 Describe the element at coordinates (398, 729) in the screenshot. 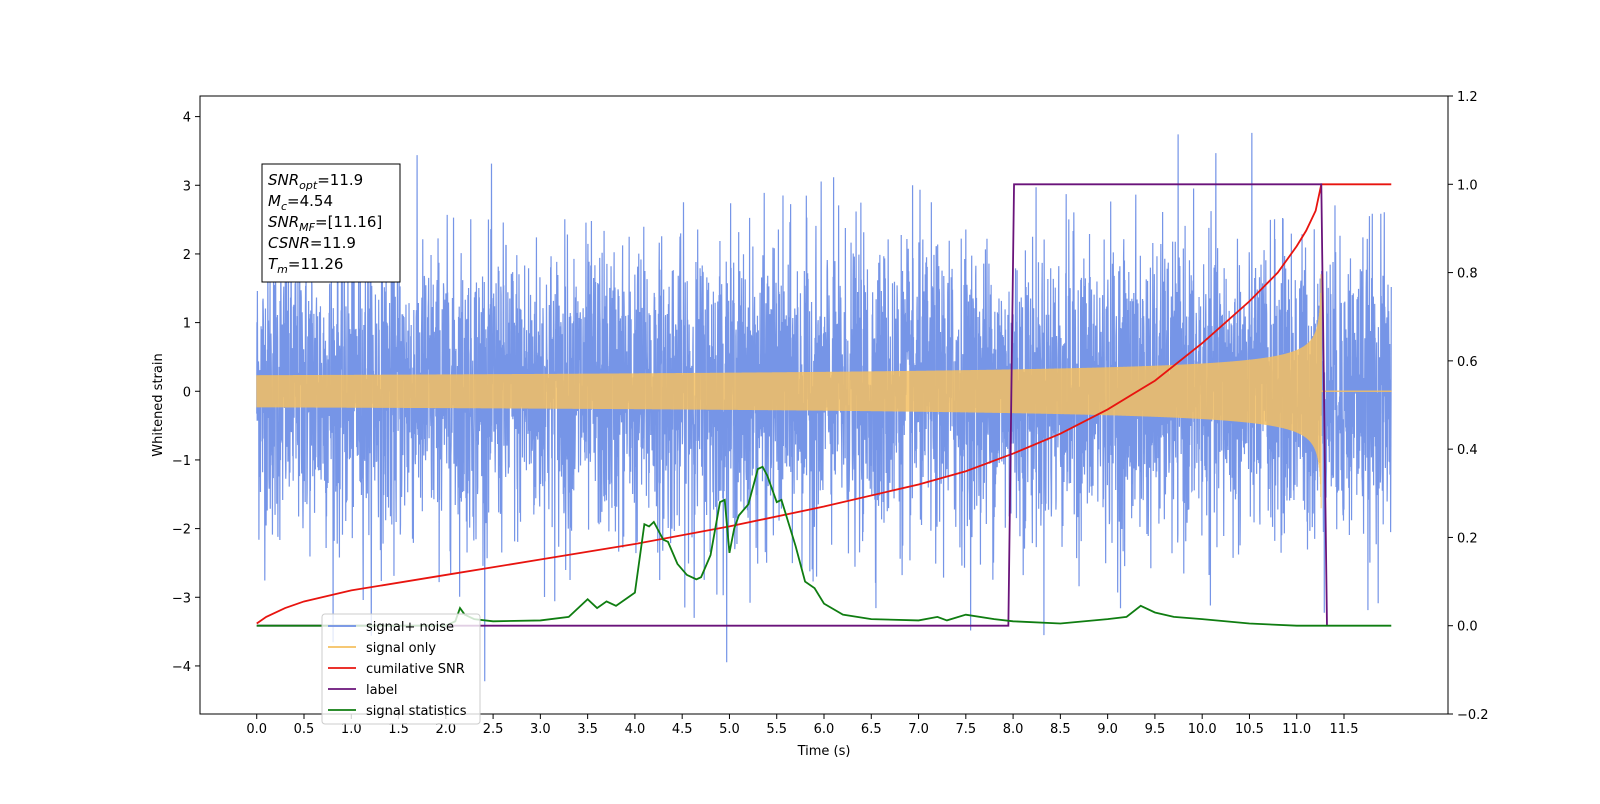

I see `x-tick-label: 1.5` at that location.